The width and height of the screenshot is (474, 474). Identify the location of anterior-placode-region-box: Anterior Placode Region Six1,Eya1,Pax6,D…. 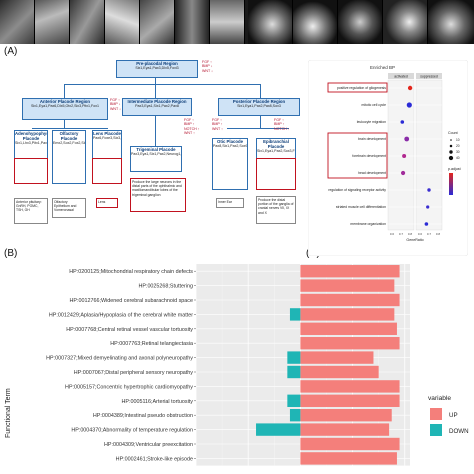
(65, 109).